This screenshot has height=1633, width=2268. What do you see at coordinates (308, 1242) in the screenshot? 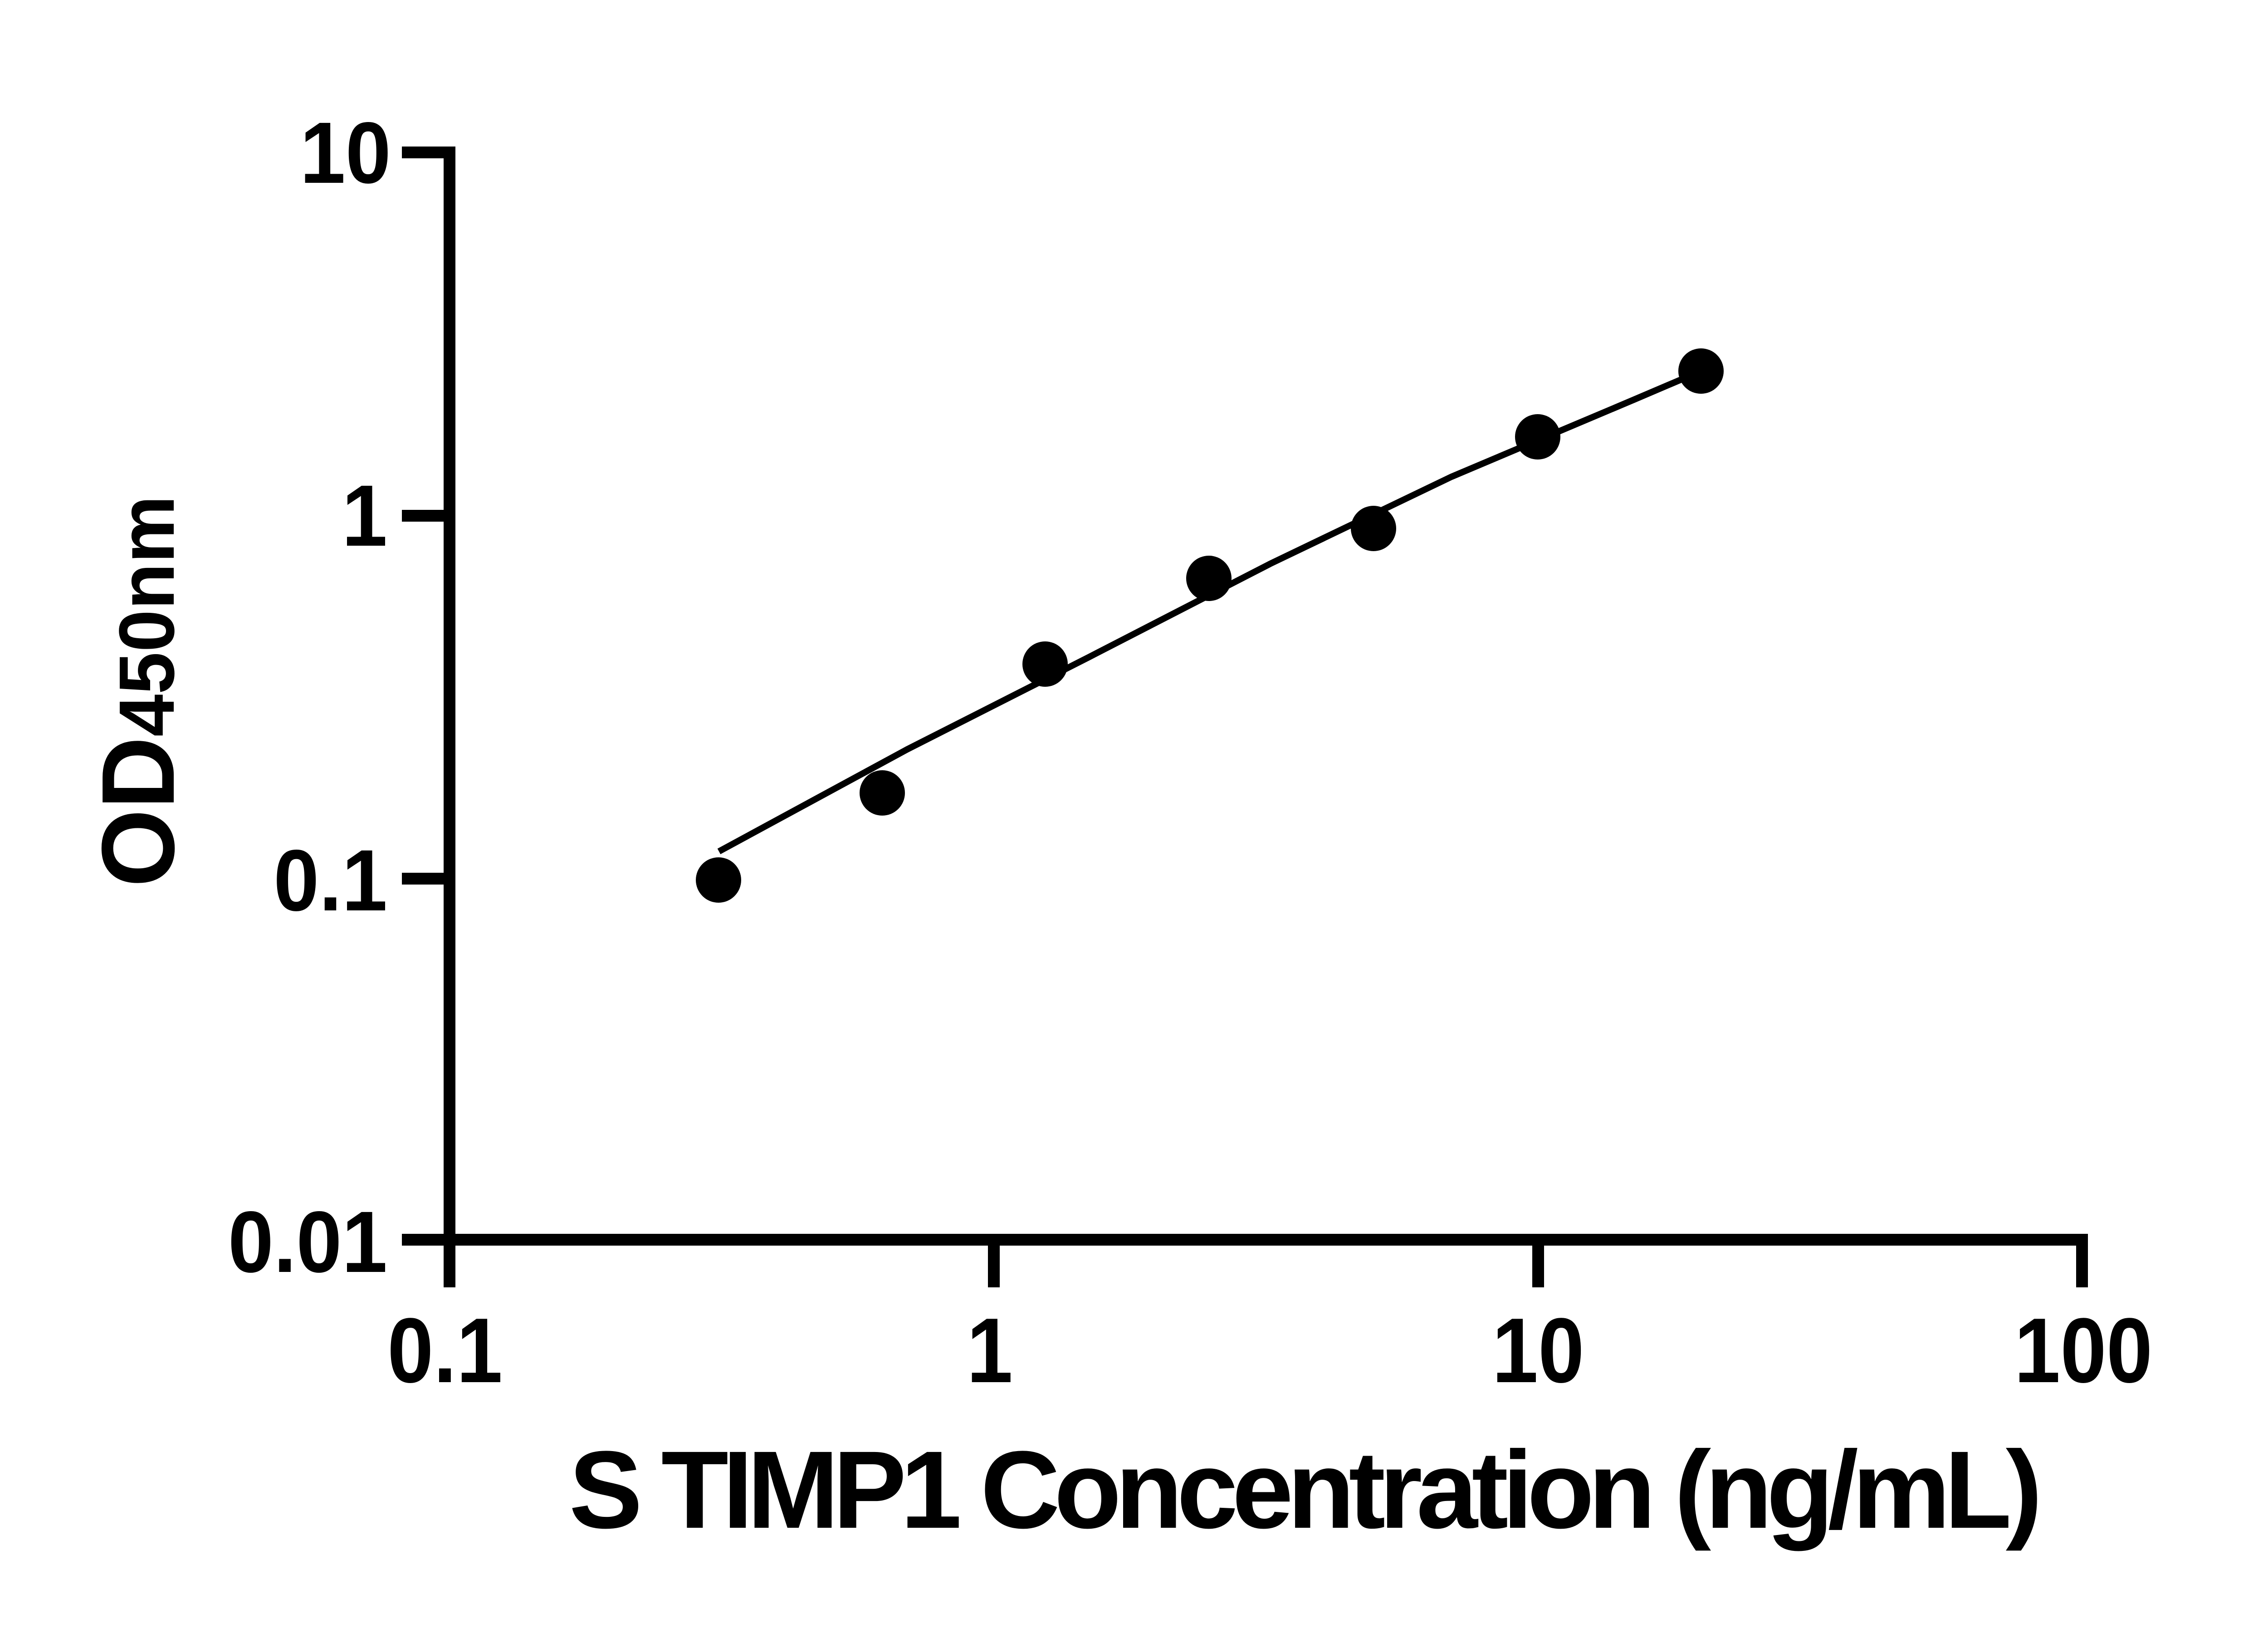
I see `svg-text: 0.01` at bounding box center [308, 1242].